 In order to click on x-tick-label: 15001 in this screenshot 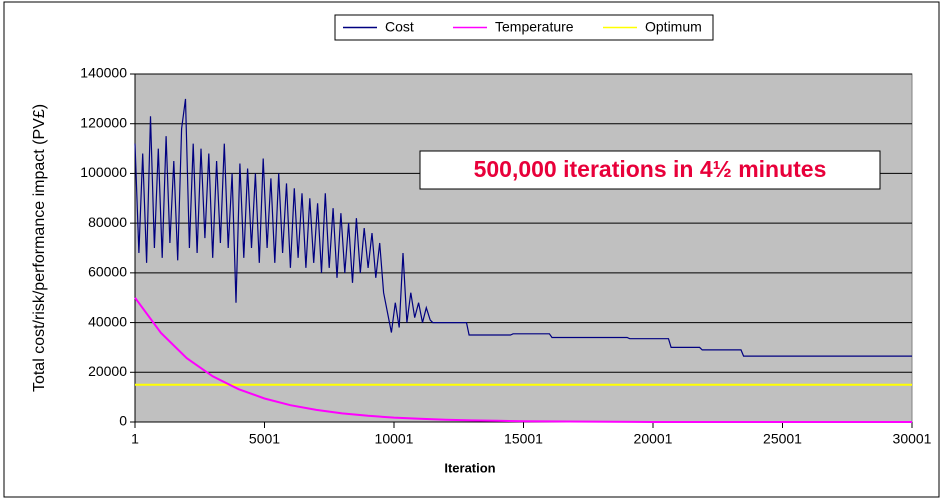, I will do `click(523, 439)`.